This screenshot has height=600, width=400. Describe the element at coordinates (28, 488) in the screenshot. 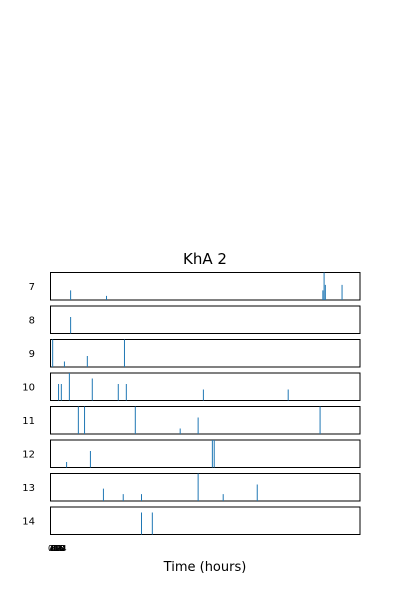

I see `row-label: 13` at that location.